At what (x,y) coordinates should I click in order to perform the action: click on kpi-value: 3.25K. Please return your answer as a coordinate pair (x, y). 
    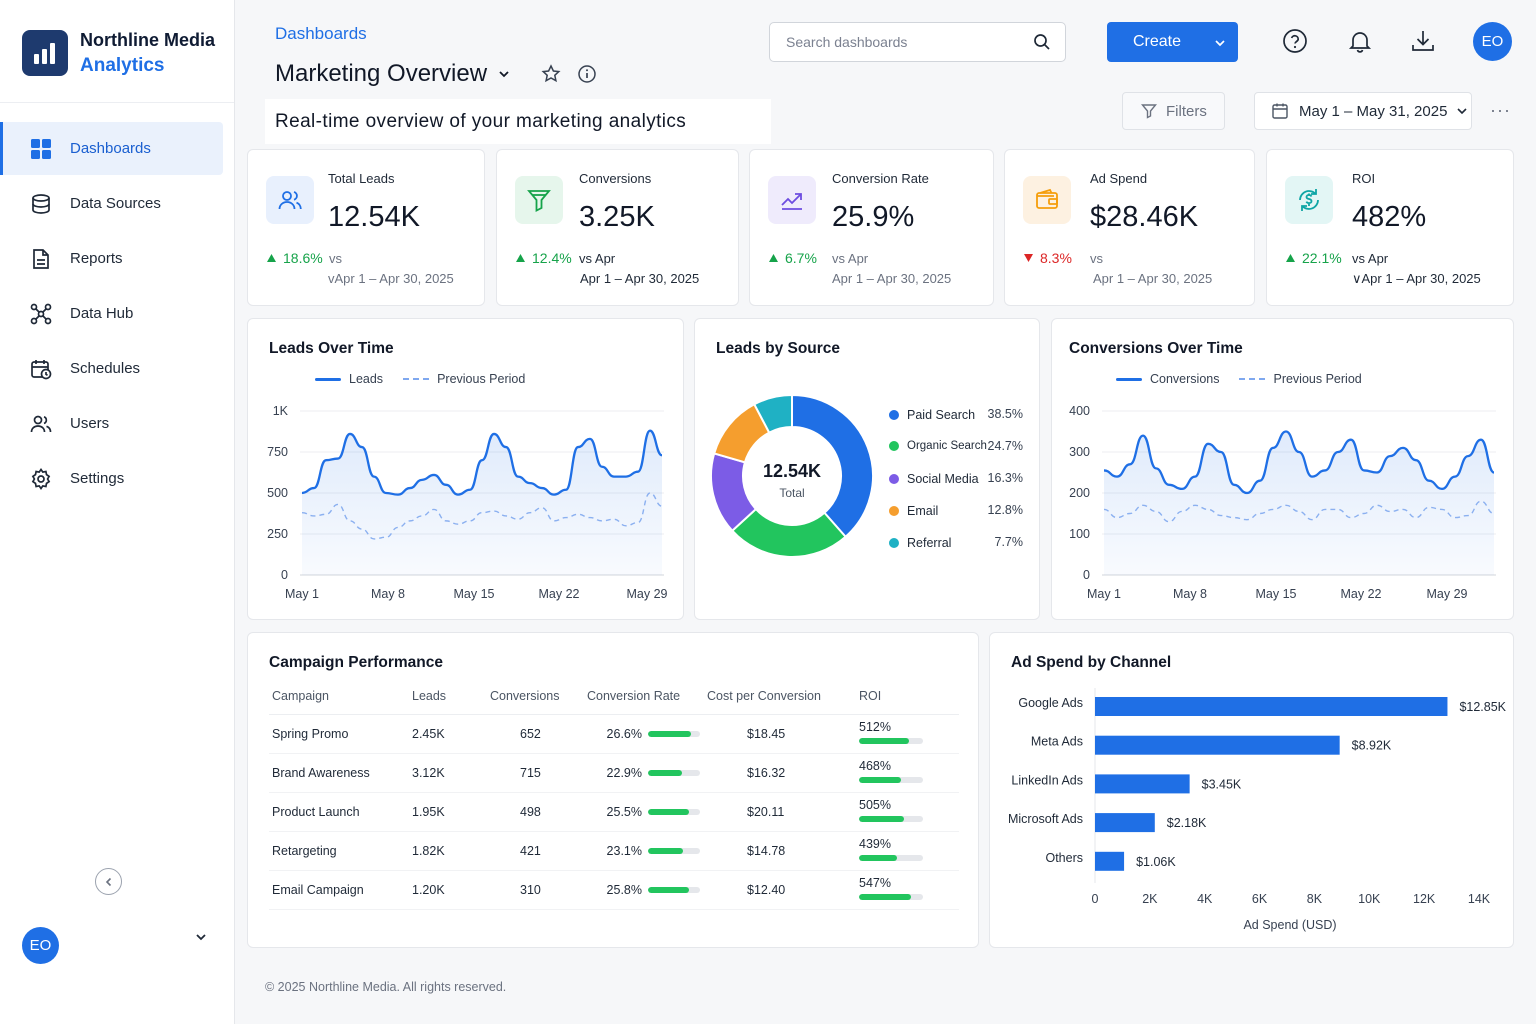
    Looking at the image, I should click on (617, 217).